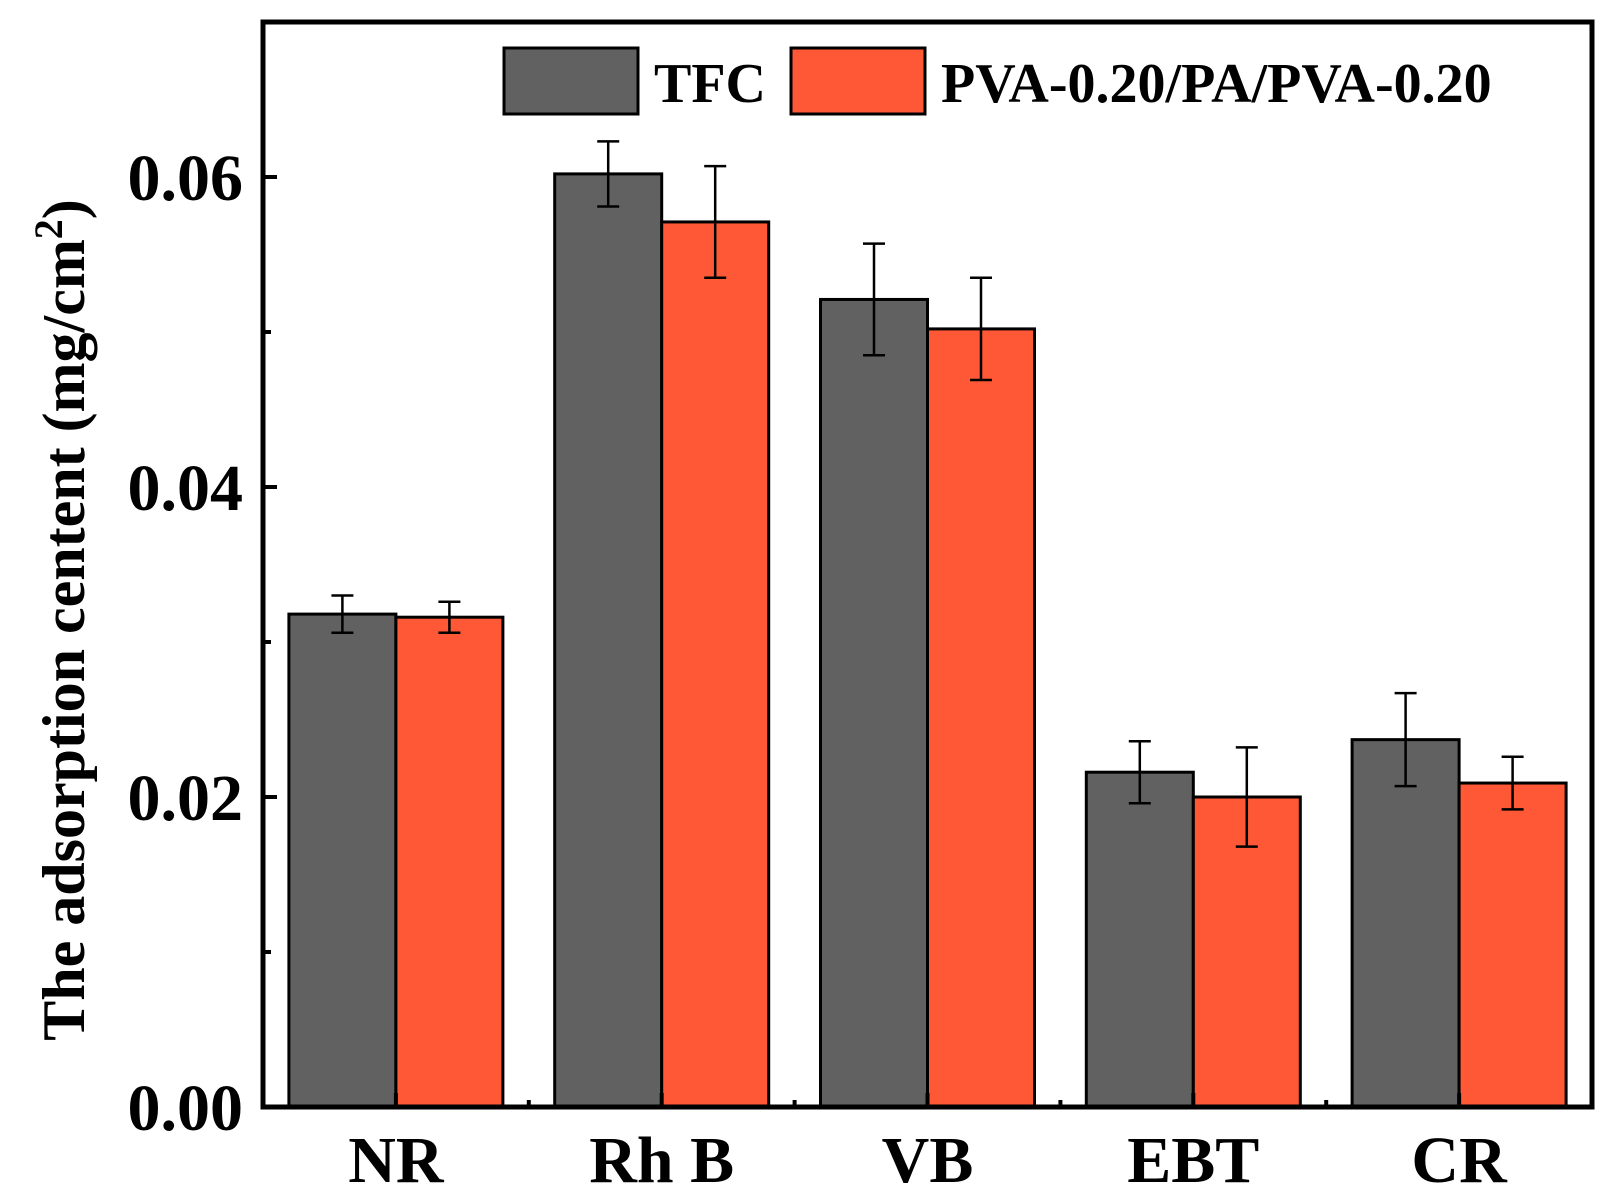  Describe the element at coordinates (64, 640) in the screenshot. I see `y-axis-title-main: The adsorption centent (mg/cm` at that location.